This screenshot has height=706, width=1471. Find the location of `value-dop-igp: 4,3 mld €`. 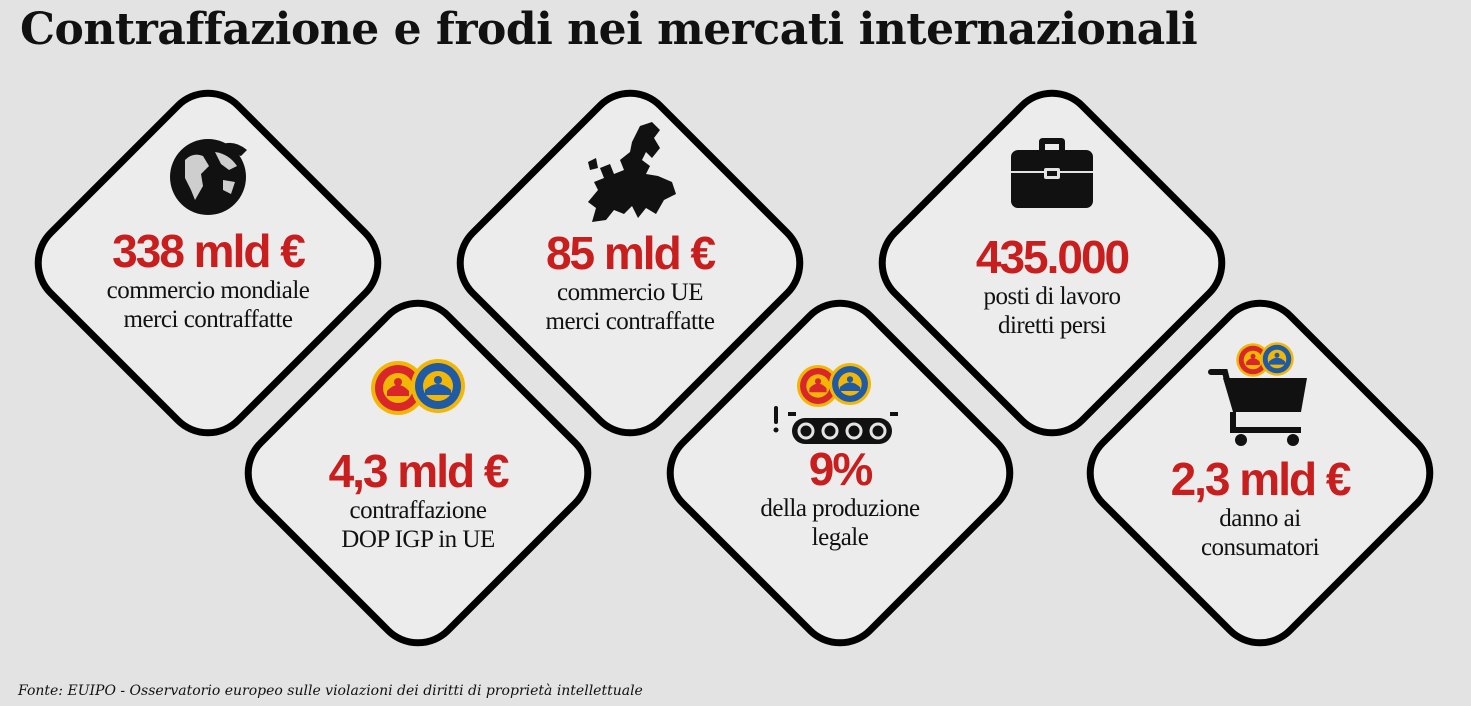

value-dop-igp: 4,3 mld € is located at coordinates (419, 471).